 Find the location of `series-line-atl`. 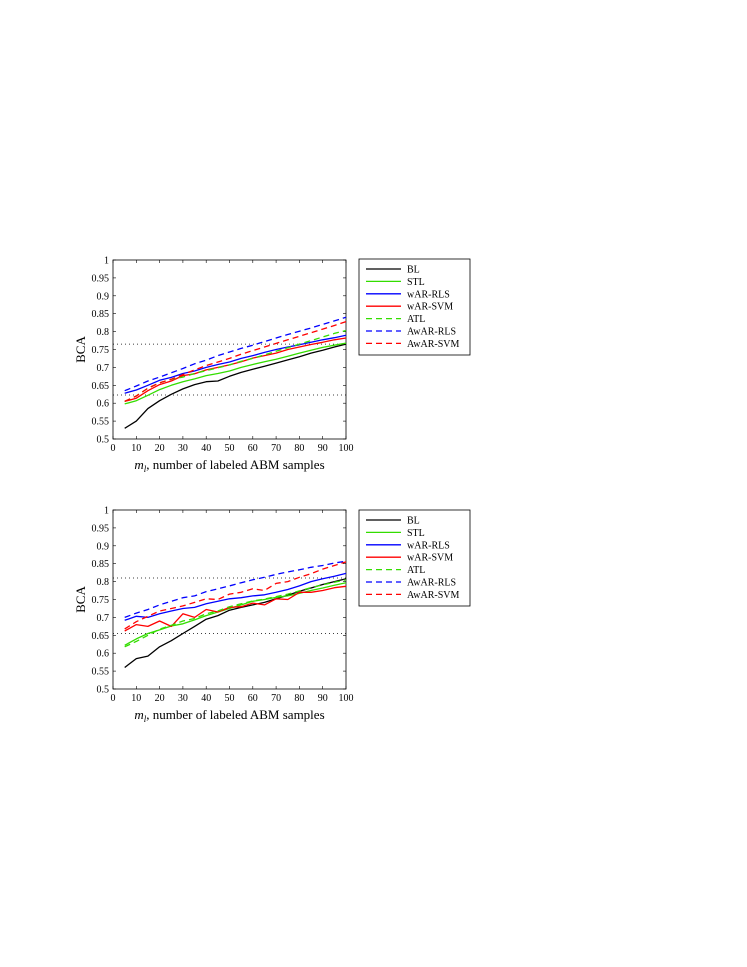

series-line-atl is located at coordinates (235, 613).